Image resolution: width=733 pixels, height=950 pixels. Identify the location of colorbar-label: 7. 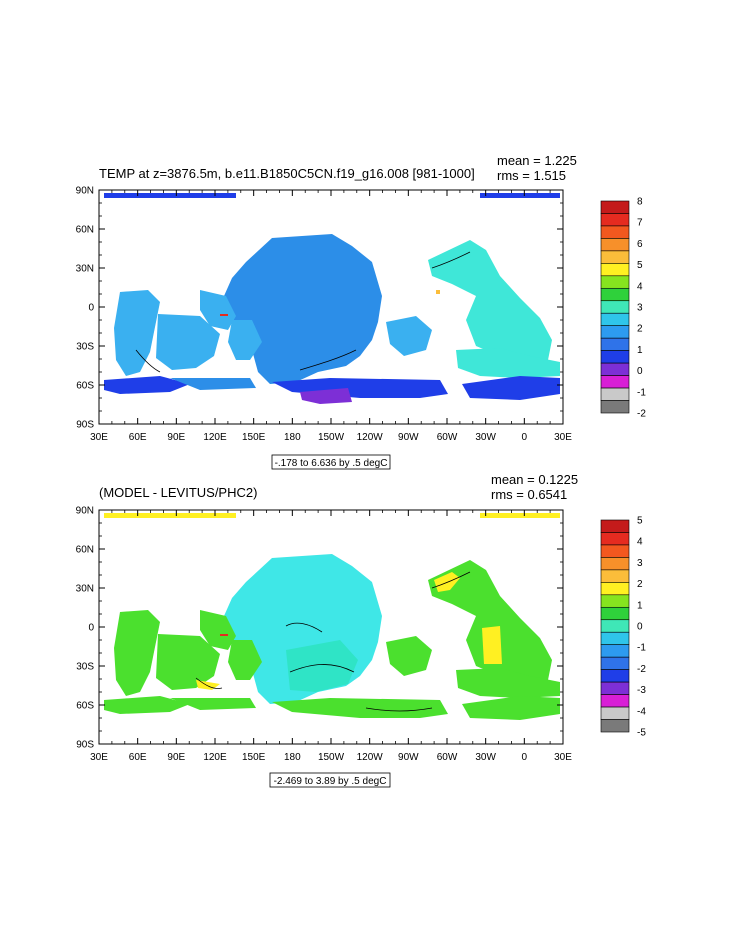
(640, 223).